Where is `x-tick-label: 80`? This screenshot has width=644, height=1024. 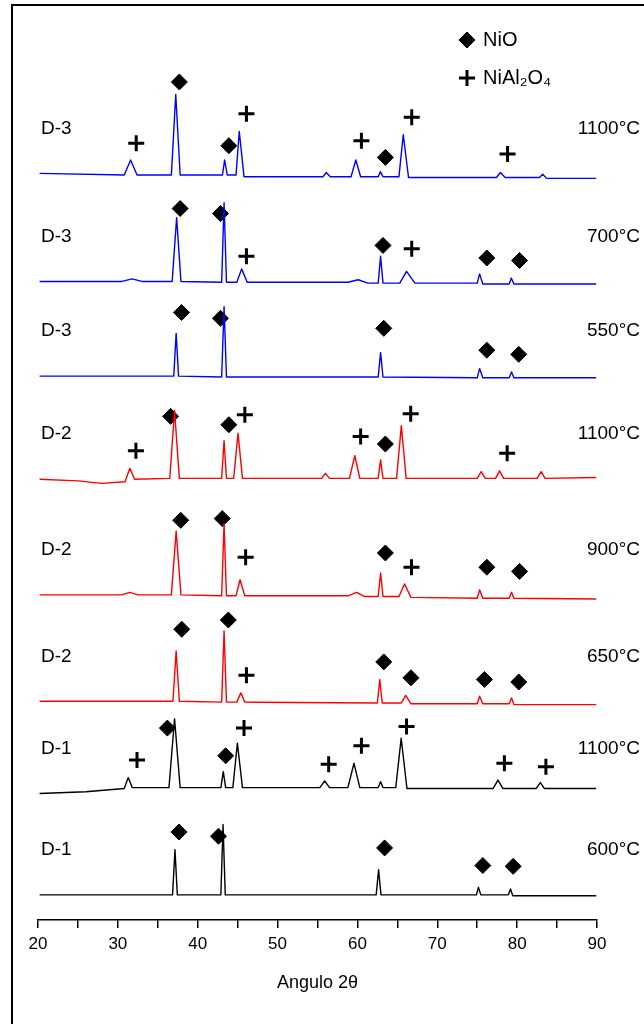
x-tick-label: 80 is located at coordinates (517, 943).